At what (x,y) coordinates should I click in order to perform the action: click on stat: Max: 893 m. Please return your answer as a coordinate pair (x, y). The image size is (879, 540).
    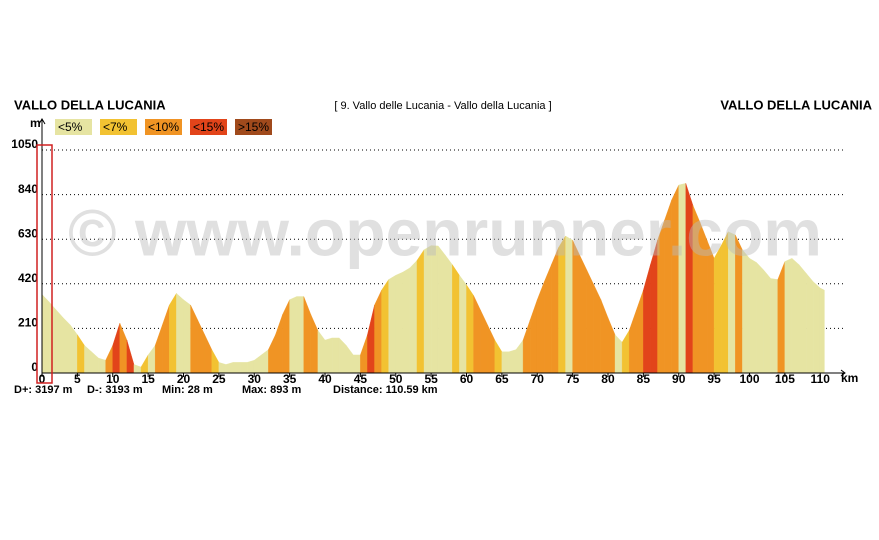
    Looking at the image, I should click on (272, 390).